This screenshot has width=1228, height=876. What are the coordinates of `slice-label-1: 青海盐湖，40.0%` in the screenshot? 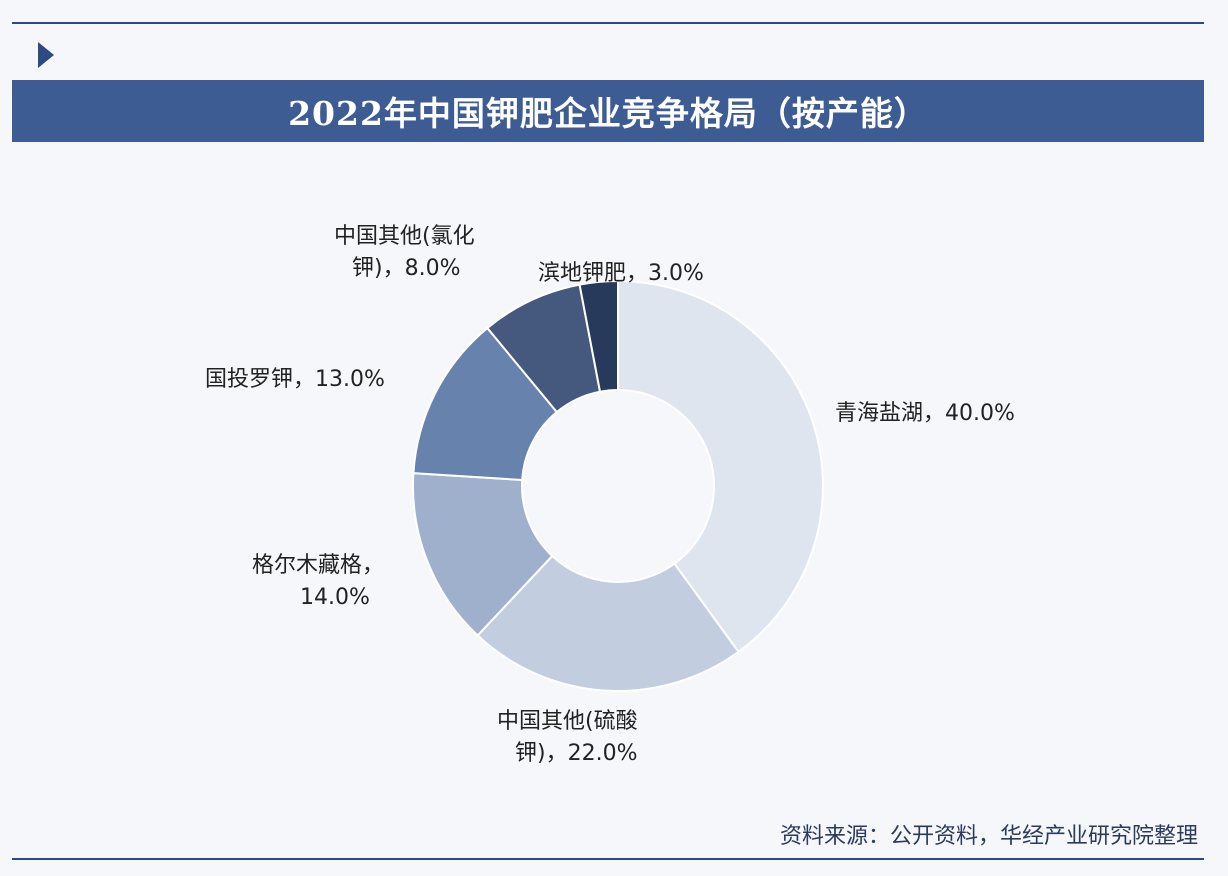 It's located at (925, 413).